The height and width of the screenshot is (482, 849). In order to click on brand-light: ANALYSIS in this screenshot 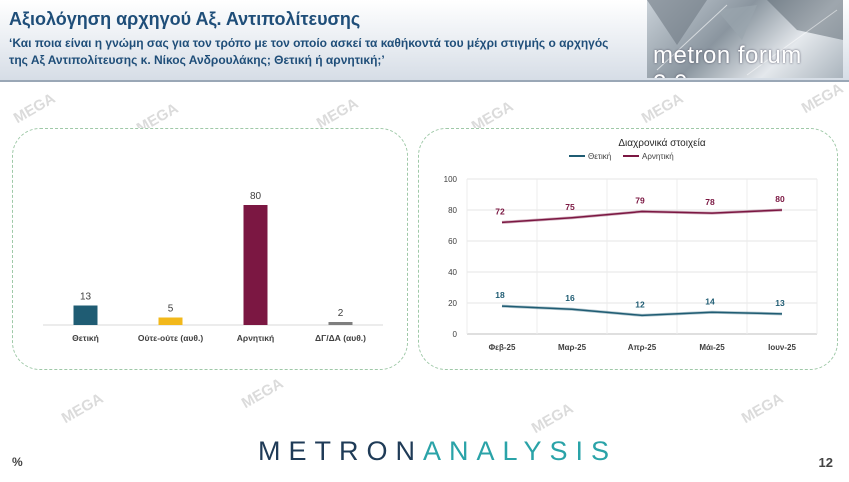, I will do `click(520, 451)`.